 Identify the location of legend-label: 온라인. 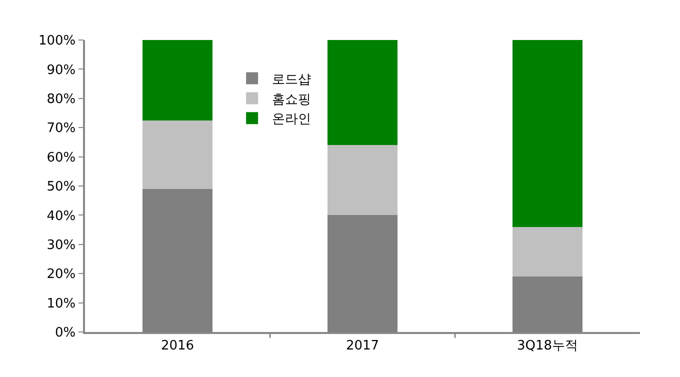
(292, 120).